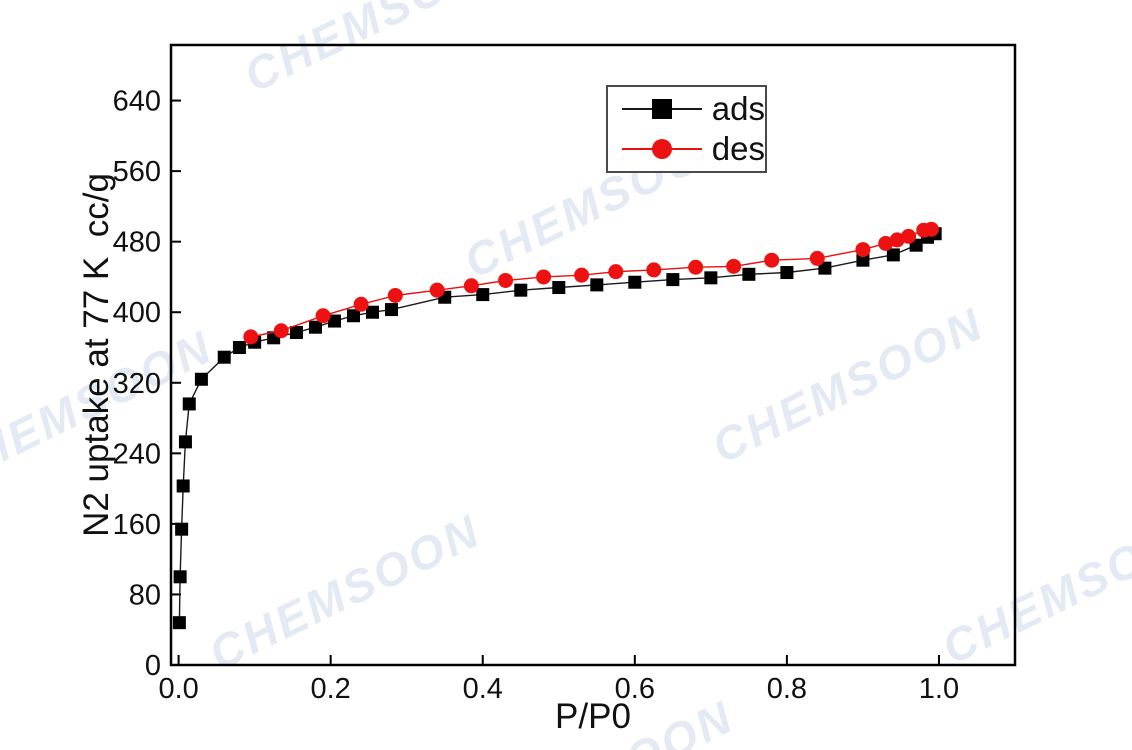  I want to click on y-tick-label: 640, so click(137, 102).